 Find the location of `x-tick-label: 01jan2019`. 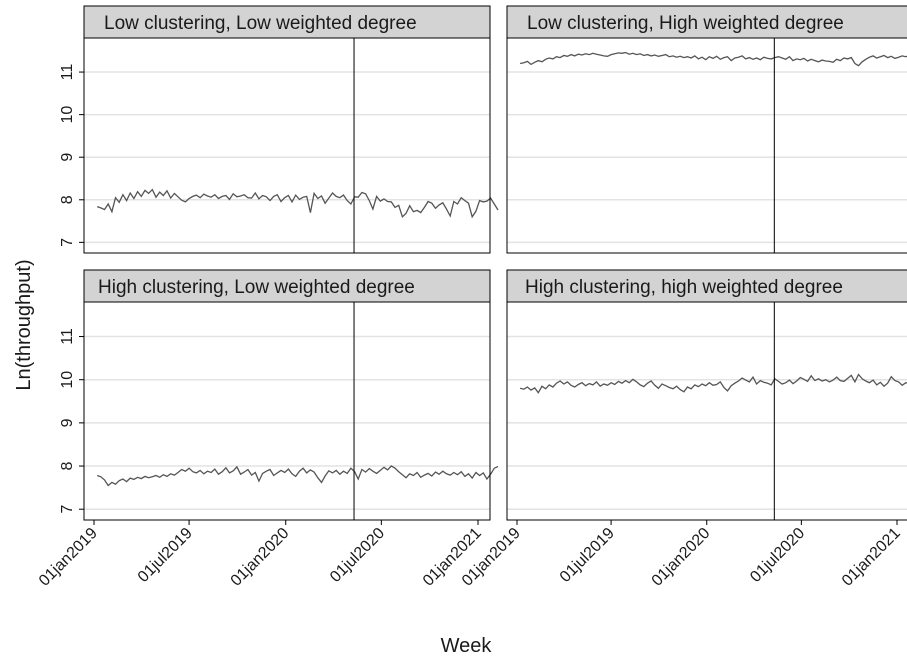

x-tick-label: 01jan2019 is located at coordinates (68, 557).